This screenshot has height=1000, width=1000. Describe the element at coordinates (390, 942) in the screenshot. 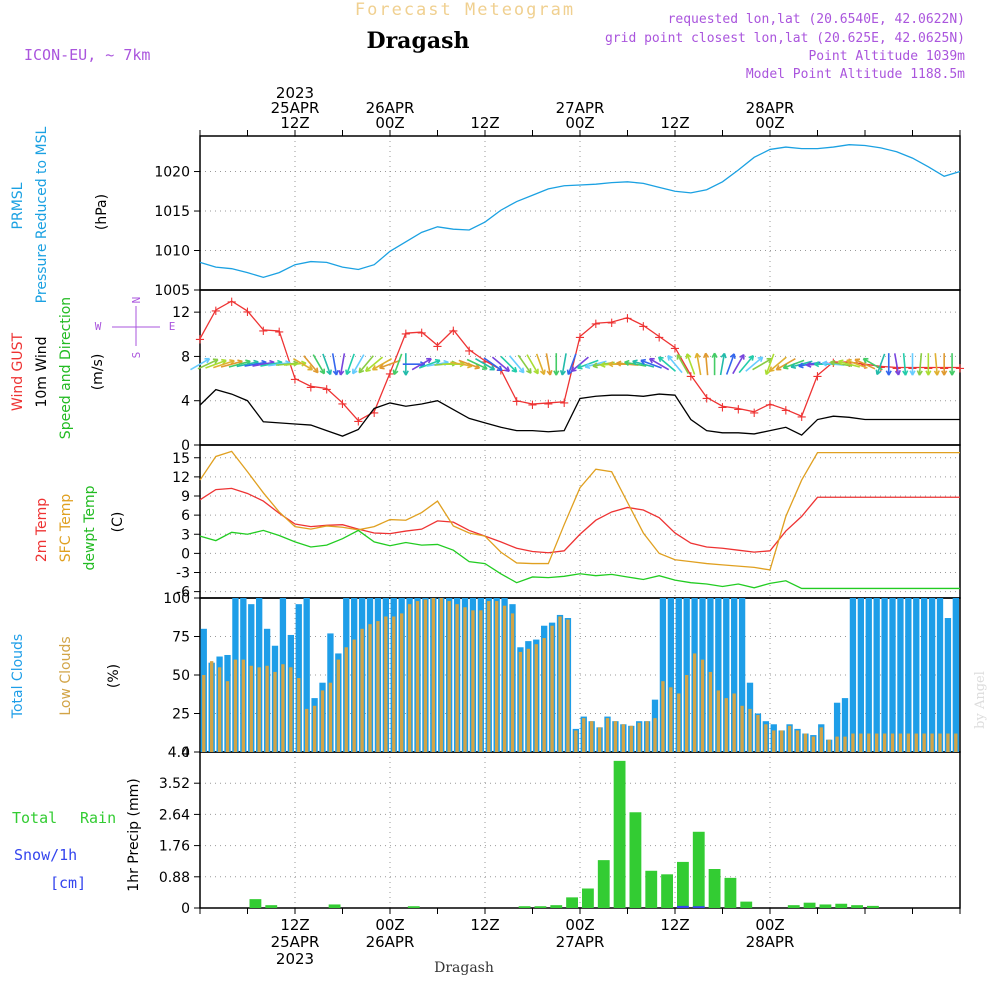

I see `bottom-time-label: 26APR` at that location.